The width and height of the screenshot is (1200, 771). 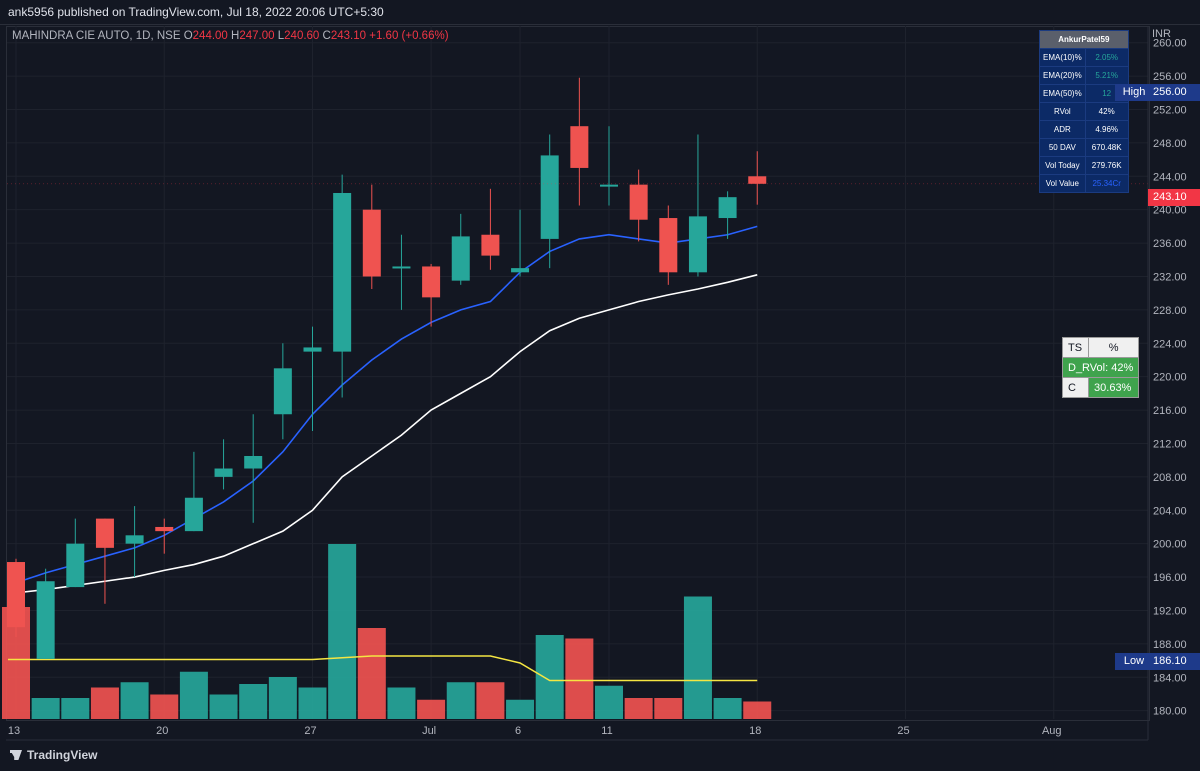 I want to click on stats-row-value: 279.76K, so click(x=1106, y=165).